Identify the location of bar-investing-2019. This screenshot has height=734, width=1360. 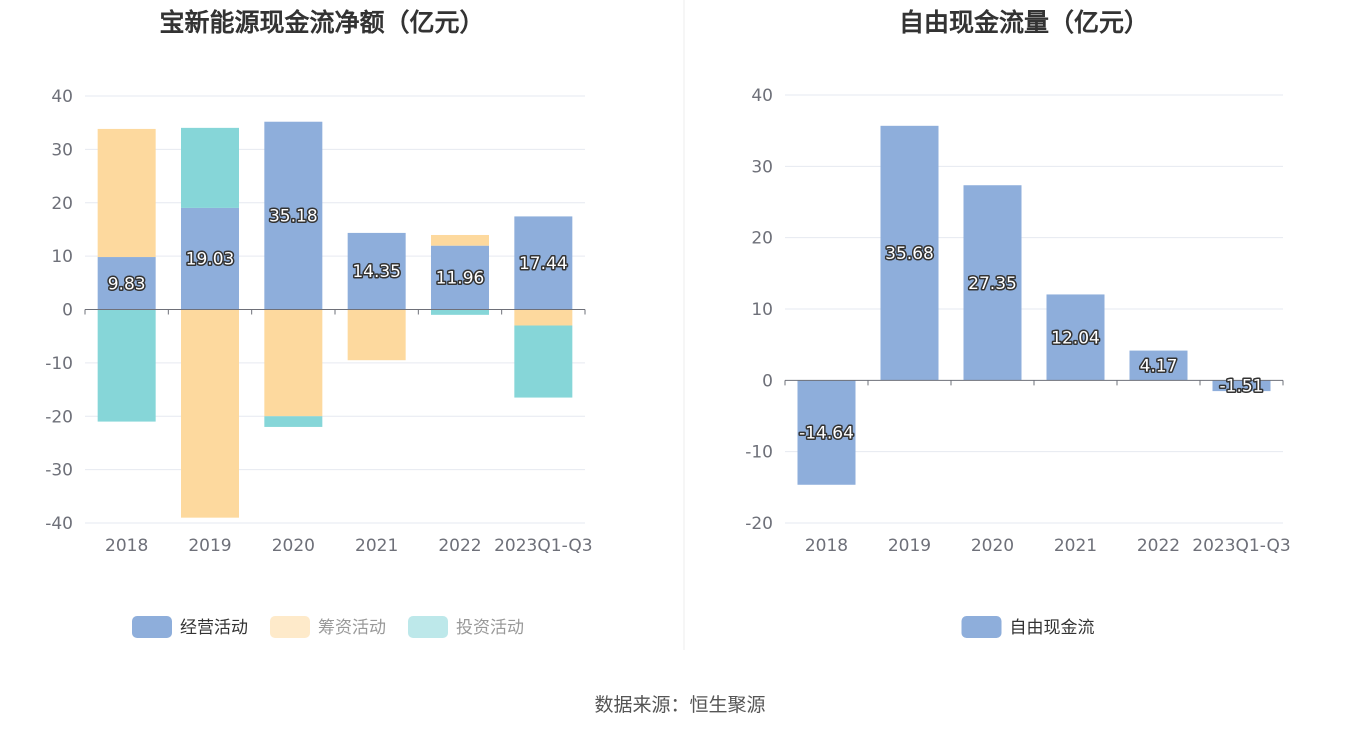
(210, 167).